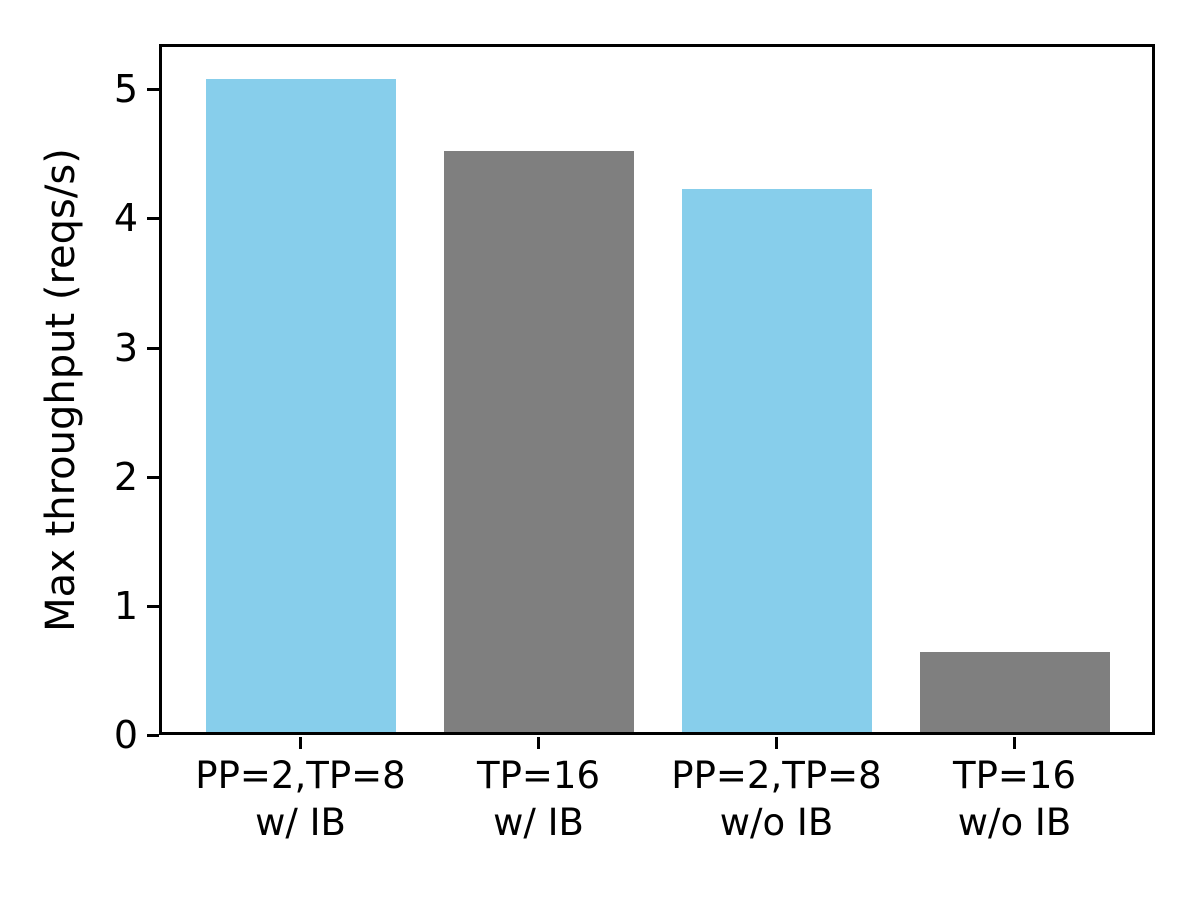  Describe the element at coordinates (125, 606) in the screenshot. I see `y-tick-label-1: 1` at that location.